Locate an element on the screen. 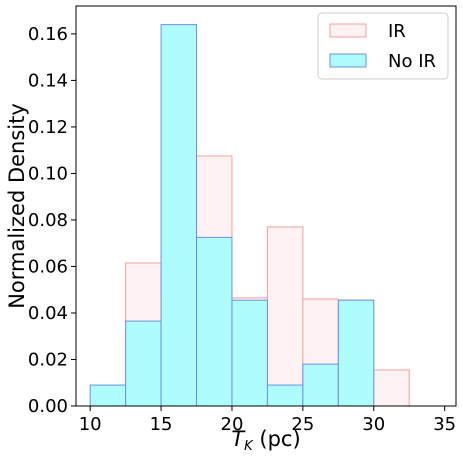 The image size is (463, 463). legend: IR No IR is located at coordinates (383, 46).